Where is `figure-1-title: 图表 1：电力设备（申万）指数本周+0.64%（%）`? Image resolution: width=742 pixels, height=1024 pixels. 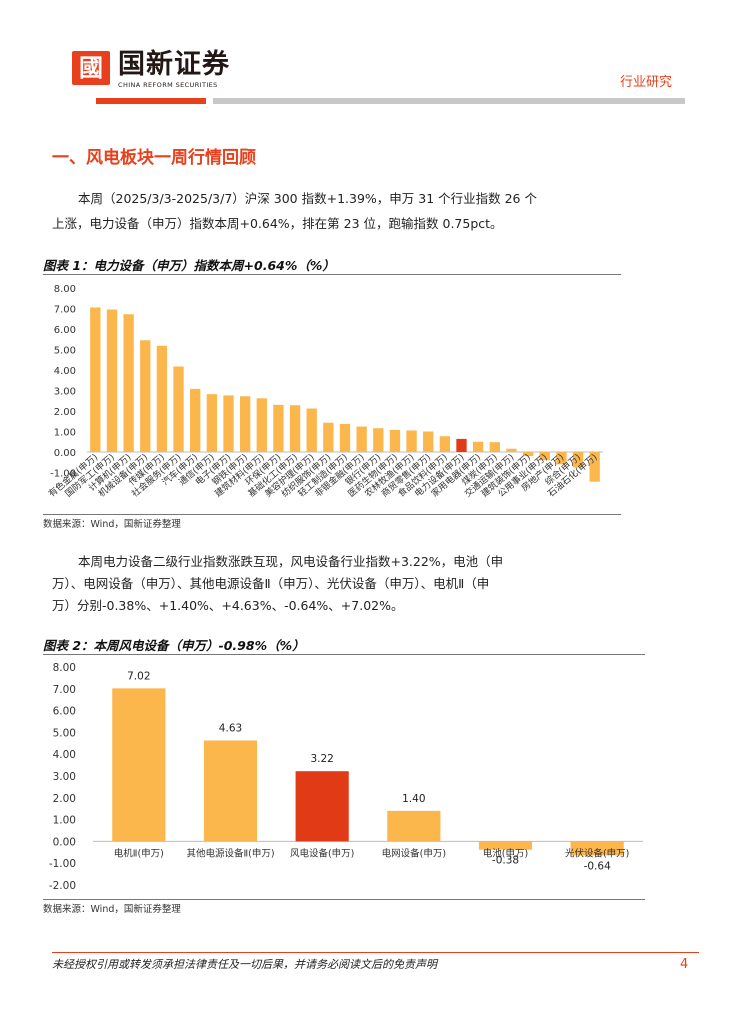 figure-1-title: 图表 1：电力设备（申万）指数本周+0.64%（%） is located at coordinates (189, 265).